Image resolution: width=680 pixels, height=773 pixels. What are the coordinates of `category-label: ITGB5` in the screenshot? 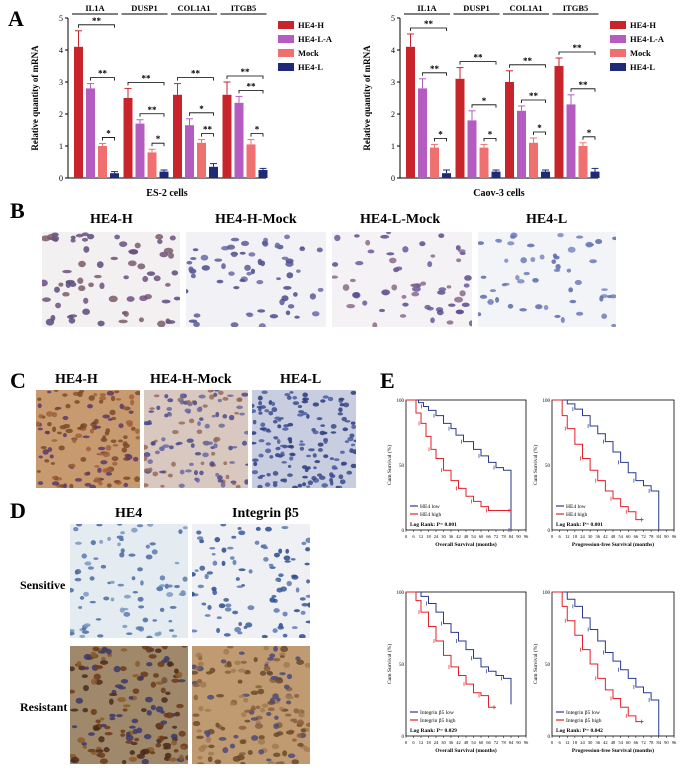 It's located at (244, 8).